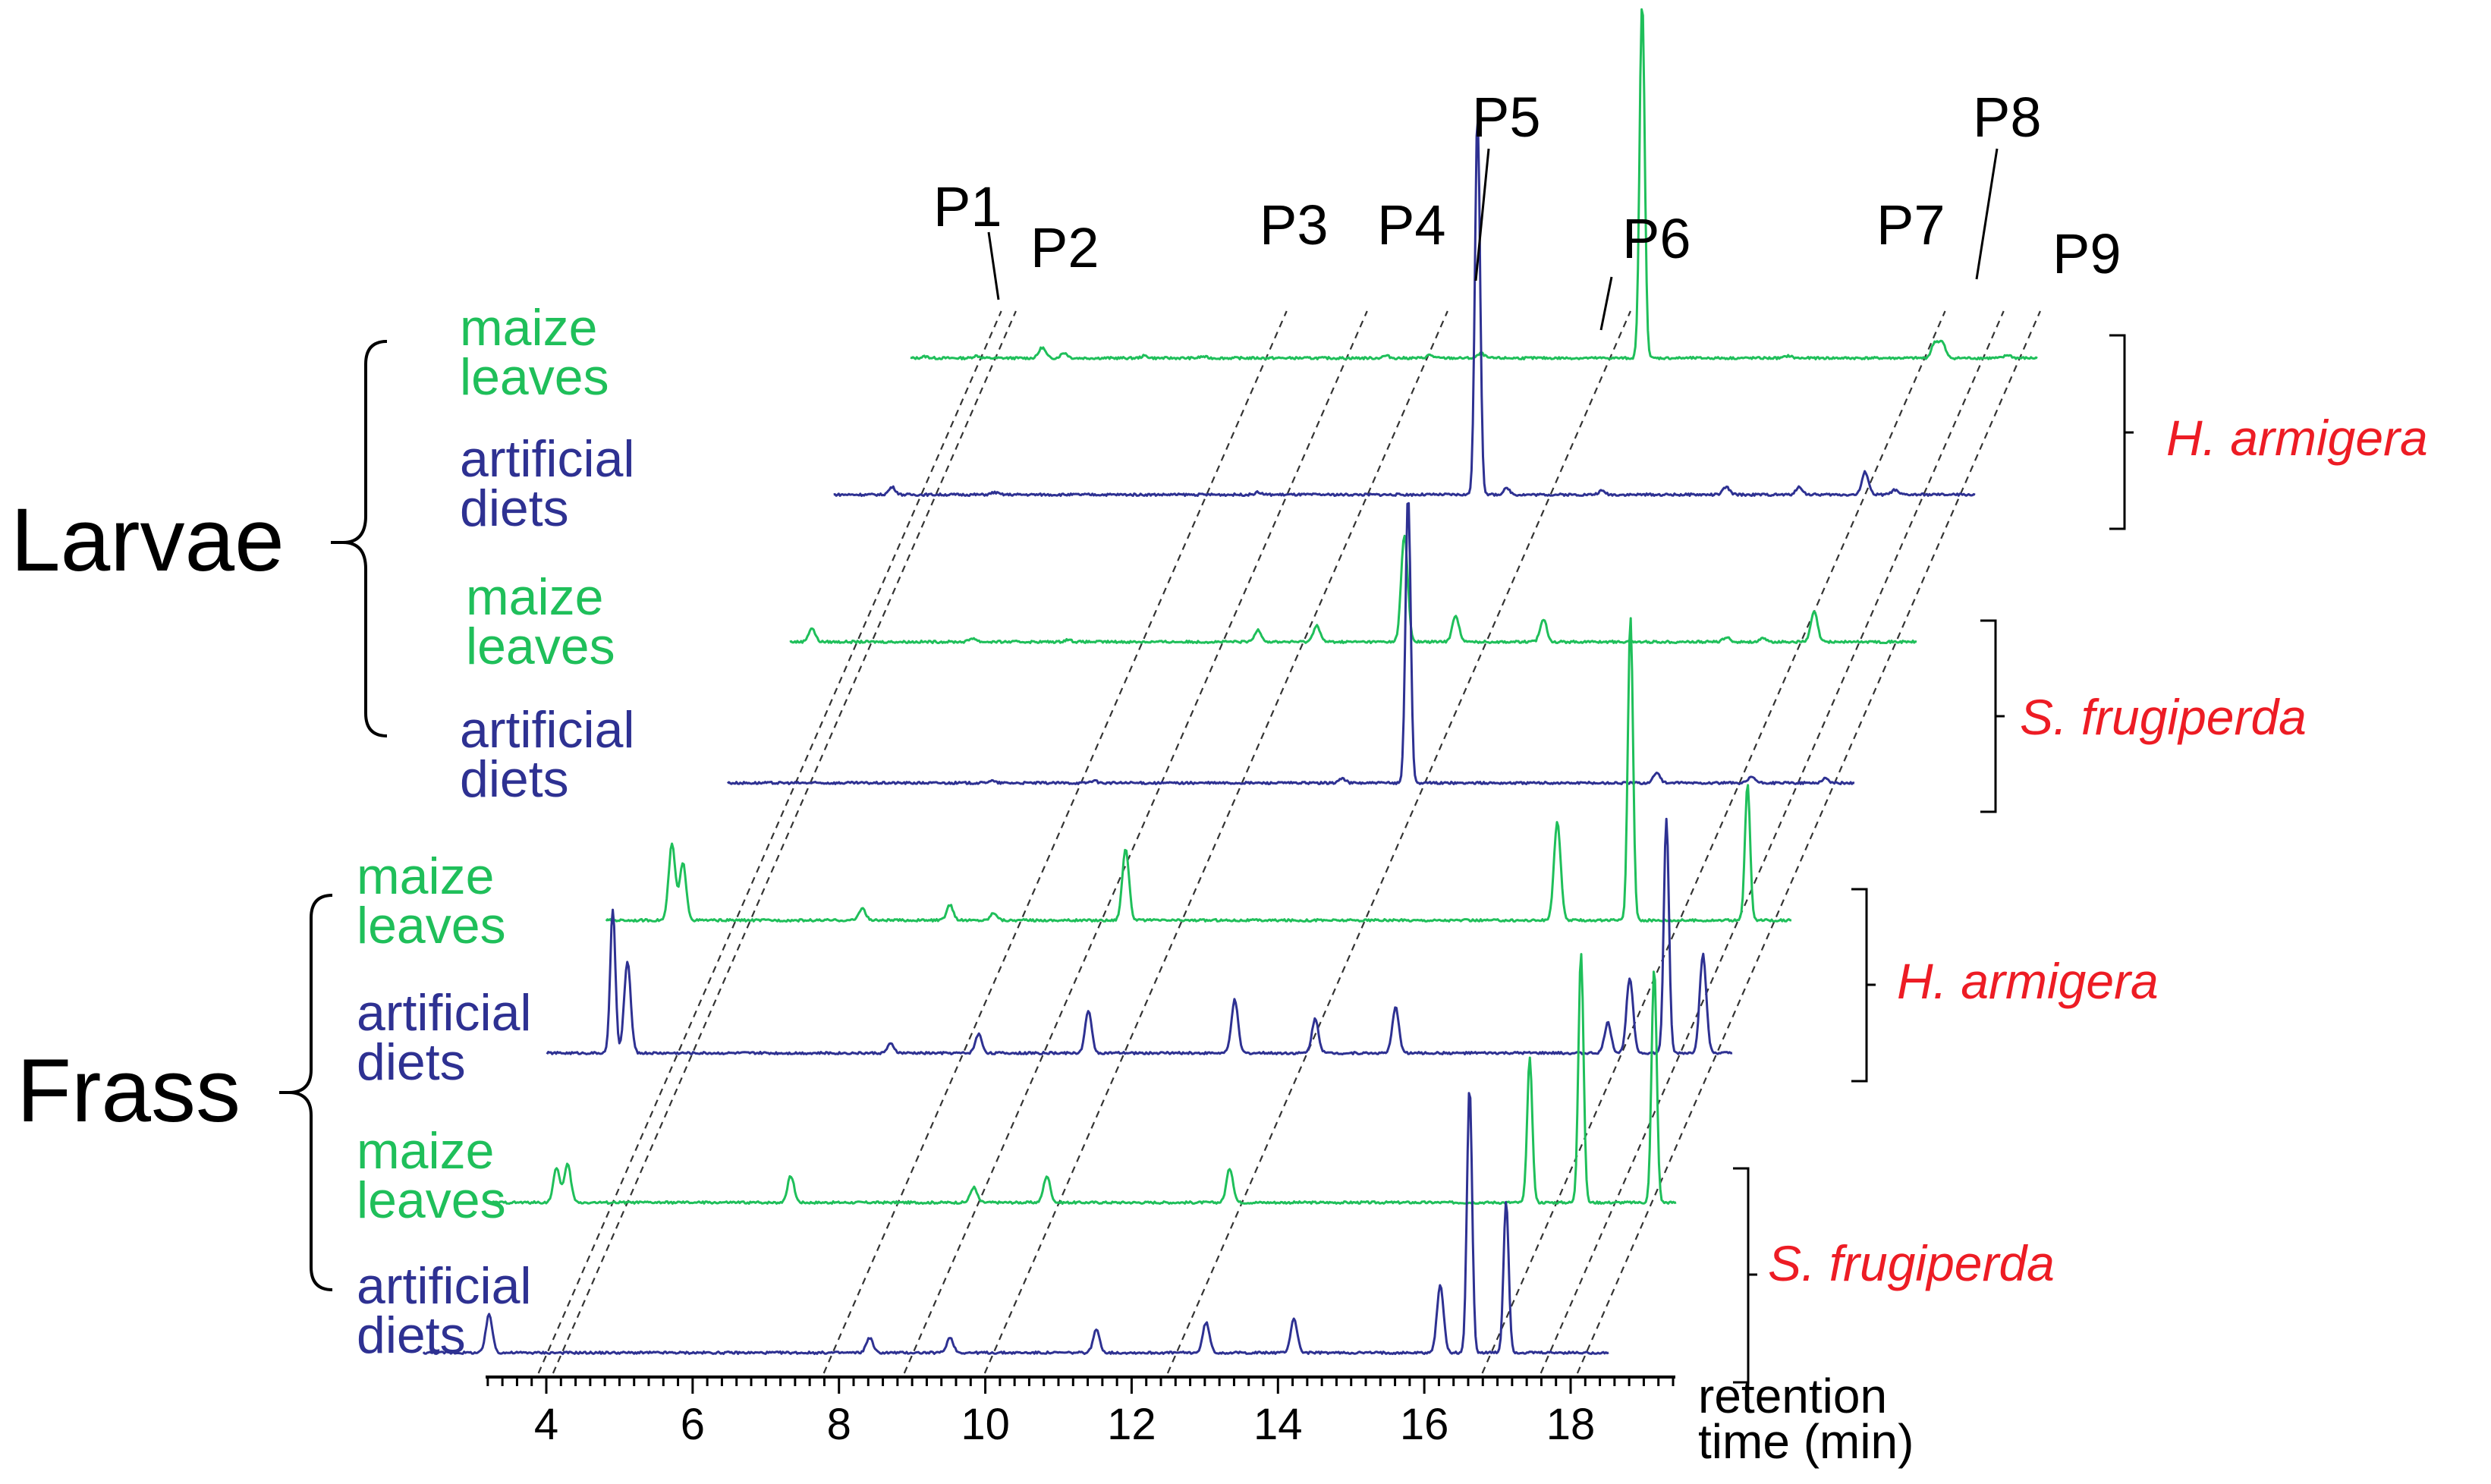  What do you see at coordinates (993, 265) in the screenshot?
I see `leader-line-p1` at bounding box center [993, 265].